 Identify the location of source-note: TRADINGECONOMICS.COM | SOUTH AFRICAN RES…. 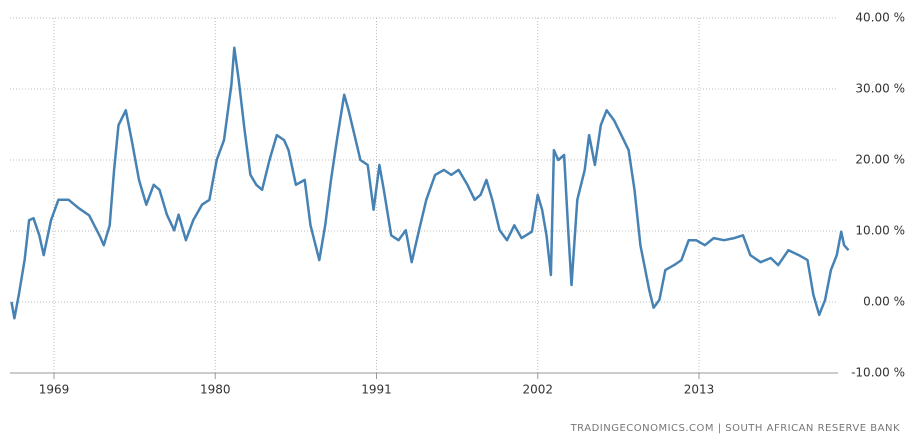
(735, 428).